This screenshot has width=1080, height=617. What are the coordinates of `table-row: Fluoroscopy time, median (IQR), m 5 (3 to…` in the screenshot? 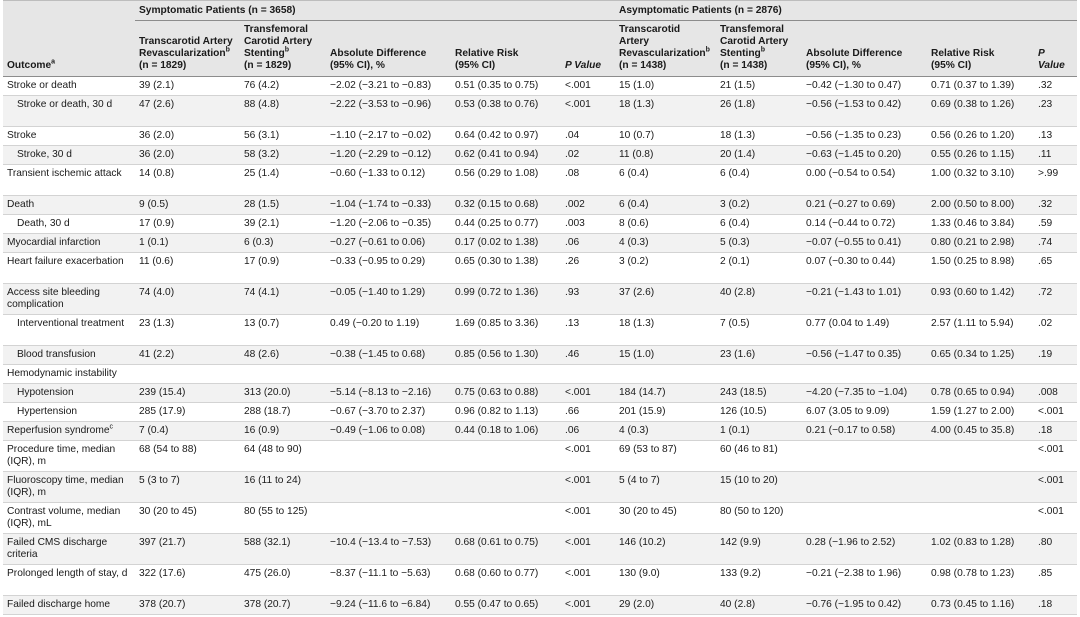 It's located at (540, 487).